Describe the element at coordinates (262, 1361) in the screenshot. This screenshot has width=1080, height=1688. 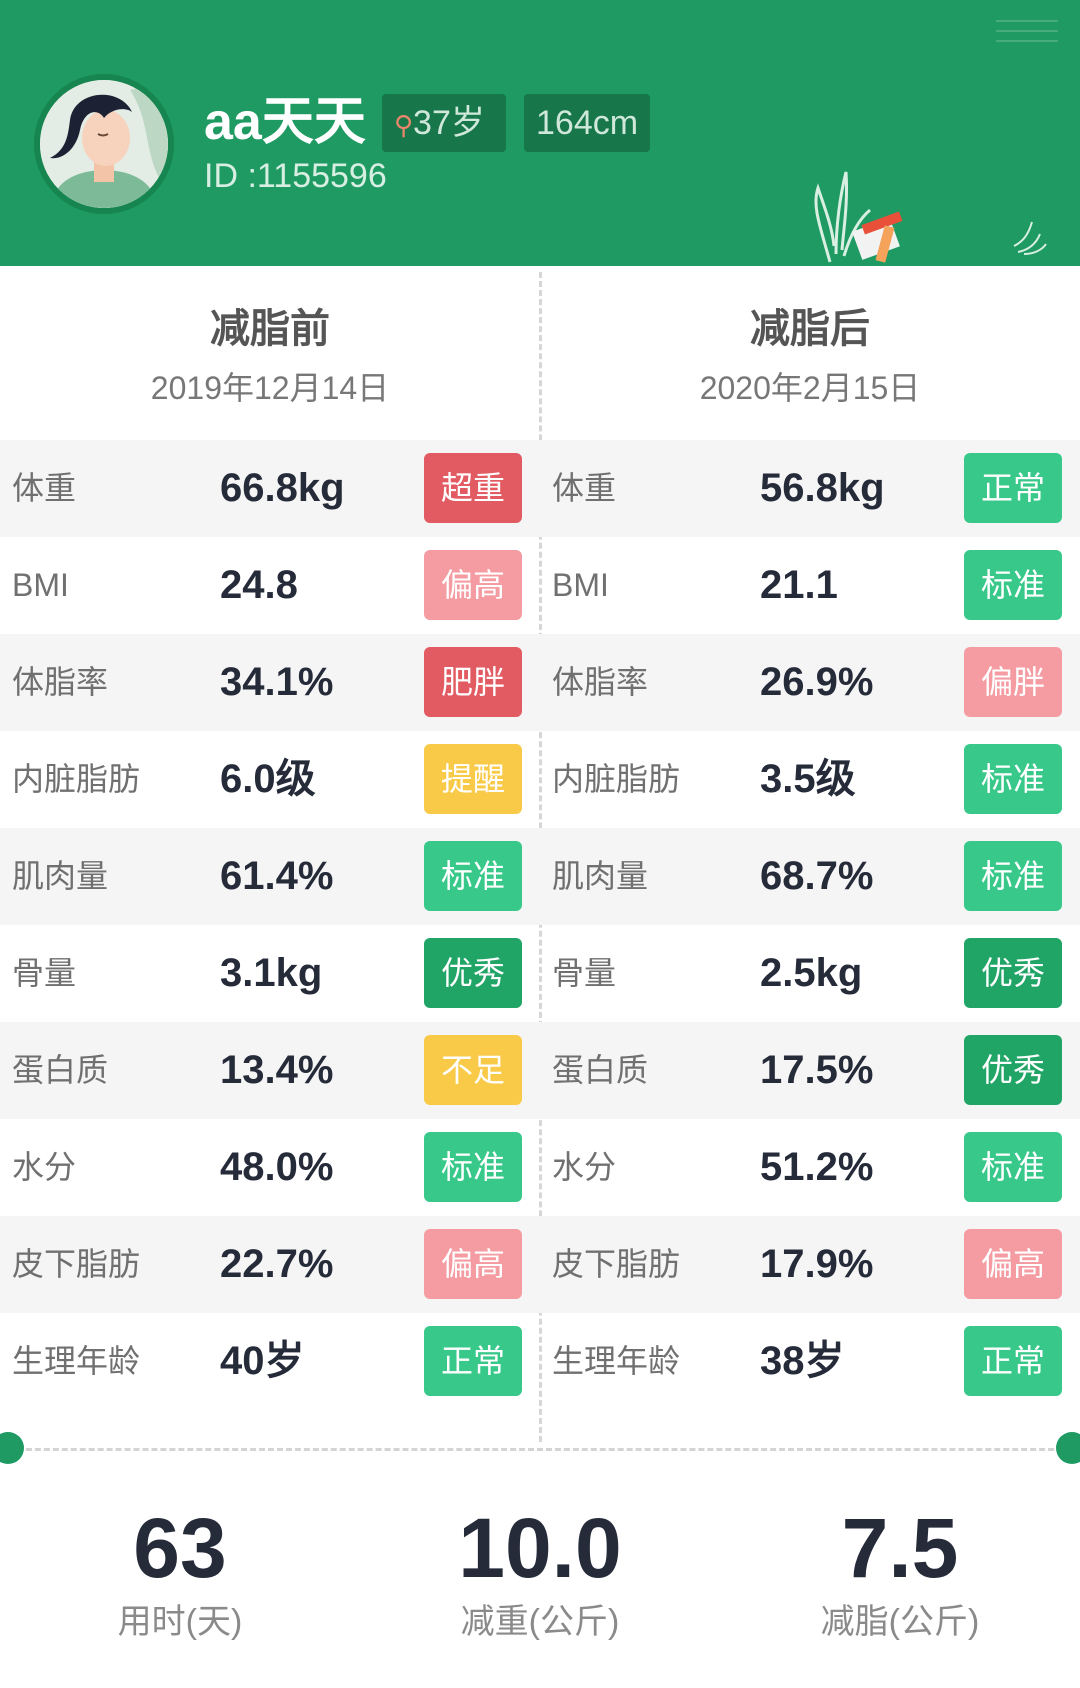
I see `before-metric-value: 40岁` at that location.